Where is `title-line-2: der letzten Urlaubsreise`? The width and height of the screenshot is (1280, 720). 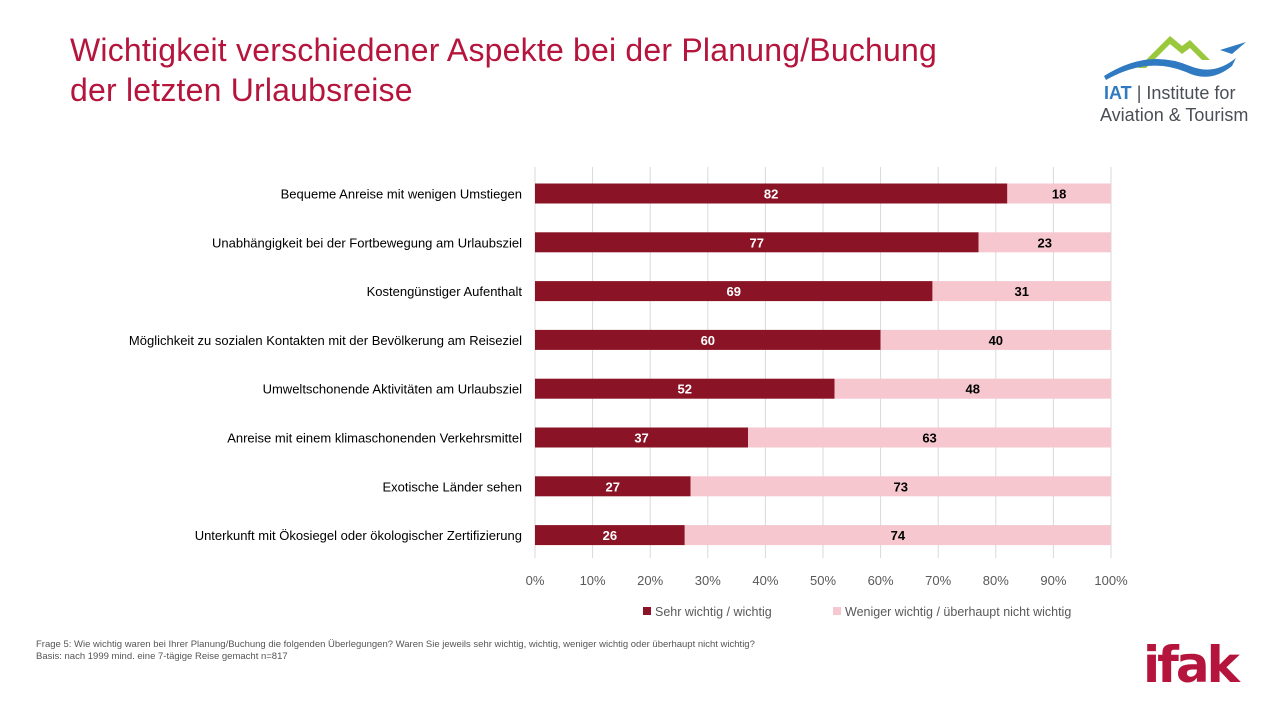
title-line-2: der letzten Urlaubsreise is located at coordinates (241, 90).